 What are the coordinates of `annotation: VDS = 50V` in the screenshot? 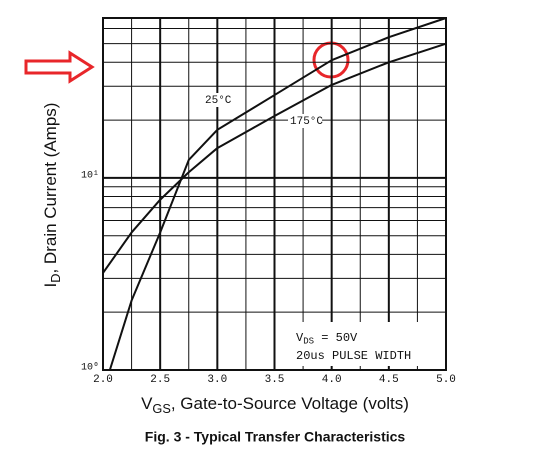 It's located at (327, 339).